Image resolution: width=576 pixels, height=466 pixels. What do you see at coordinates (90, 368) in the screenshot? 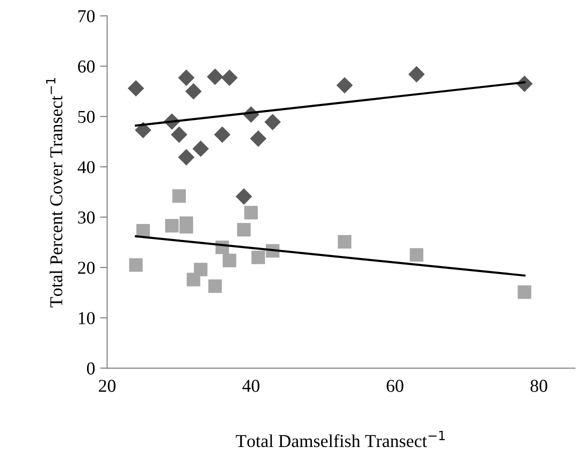
I see `y-tick-label: 0` at bounding box center [90, 368].